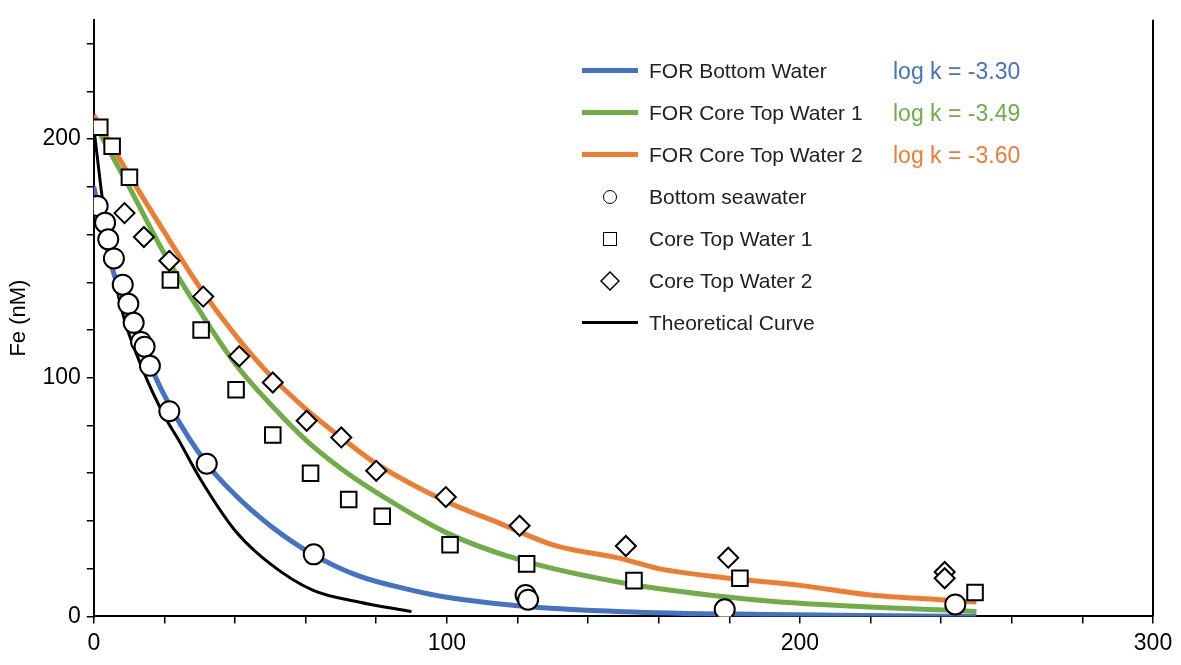 The height and width of the screenshot is (665, 1181). I want to click on legend-label: Theoretical Curve, so click(732, 322).